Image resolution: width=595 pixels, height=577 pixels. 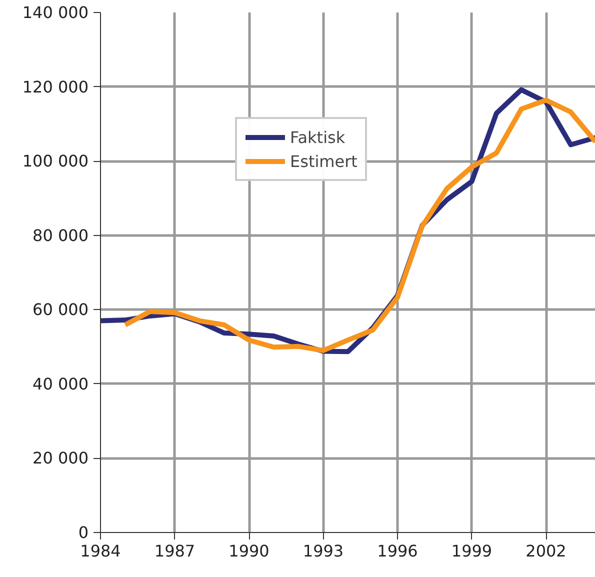 I want to click on y-tick-label: 40 000, so click(x=60, y=384).